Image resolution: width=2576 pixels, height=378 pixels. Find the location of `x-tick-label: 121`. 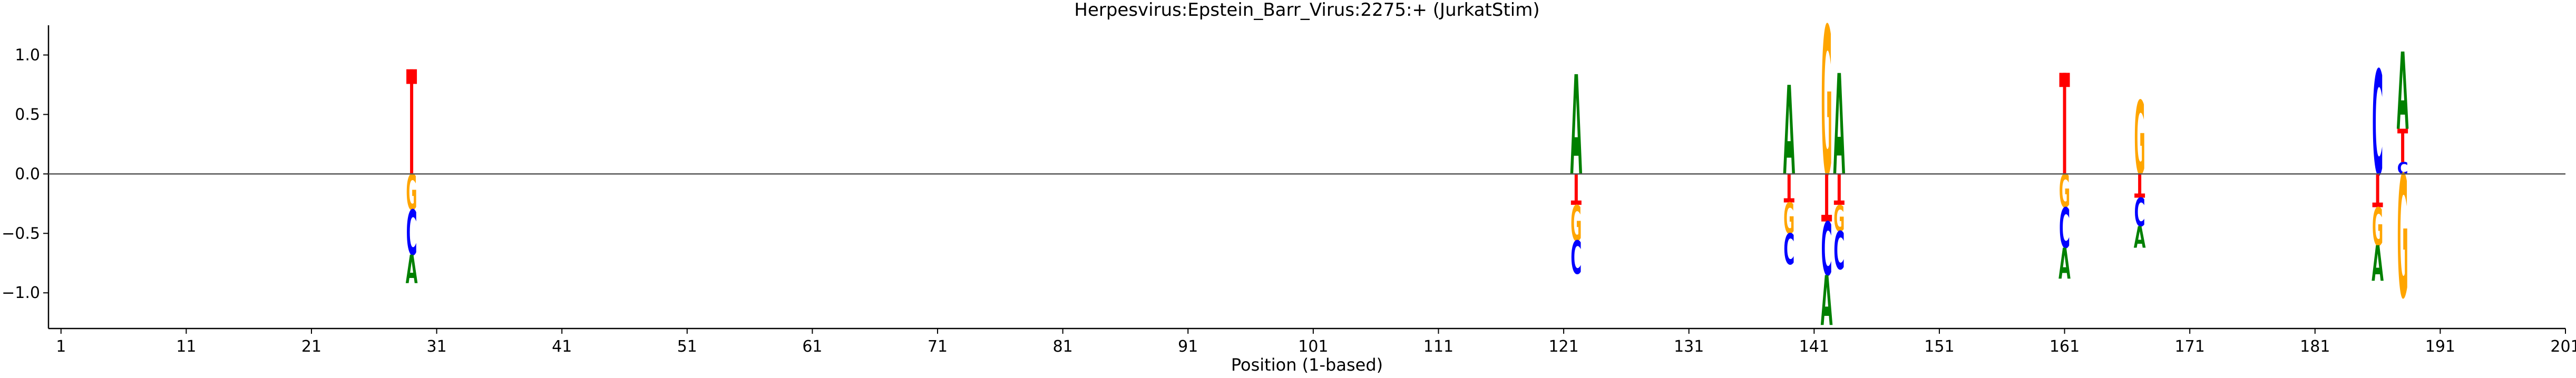

x-tick-label: 121 is located at coordinates (1563, 347).